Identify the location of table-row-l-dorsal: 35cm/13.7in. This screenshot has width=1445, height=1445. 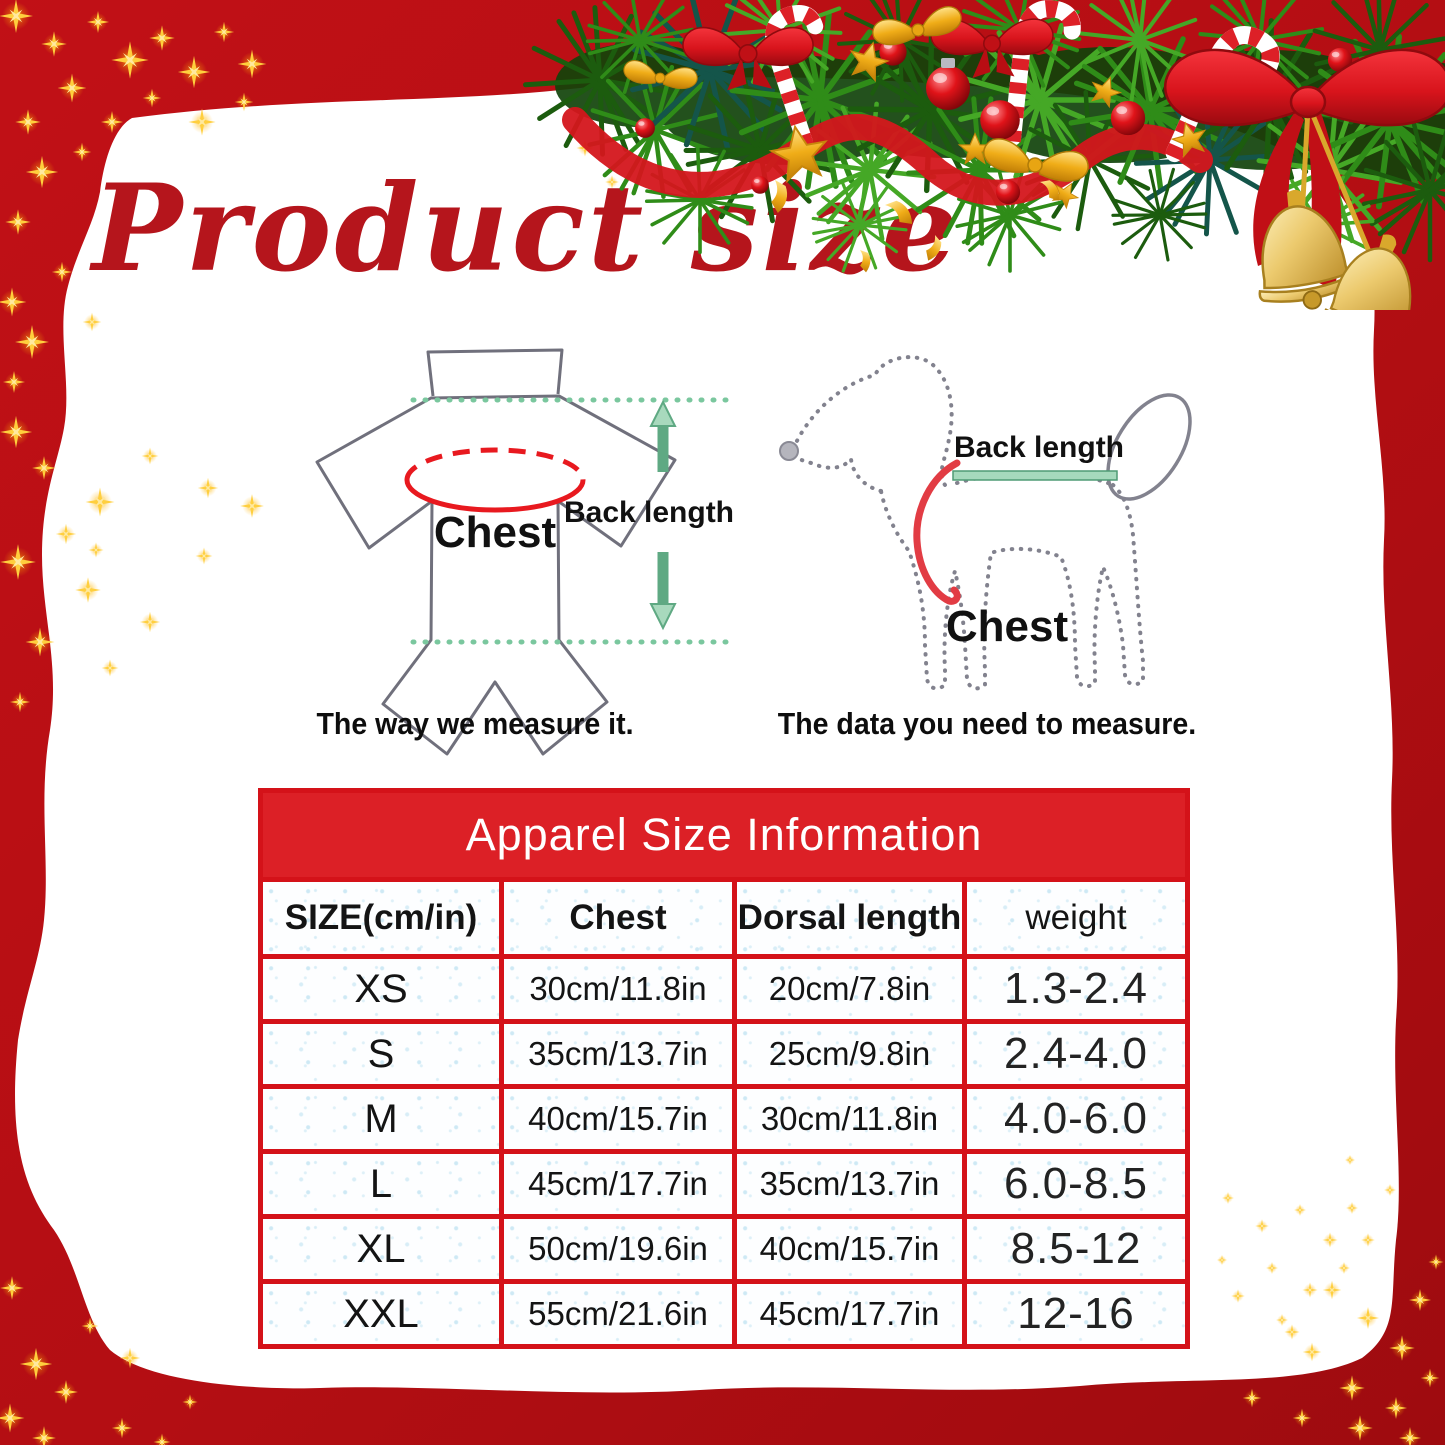
(849, 1184).